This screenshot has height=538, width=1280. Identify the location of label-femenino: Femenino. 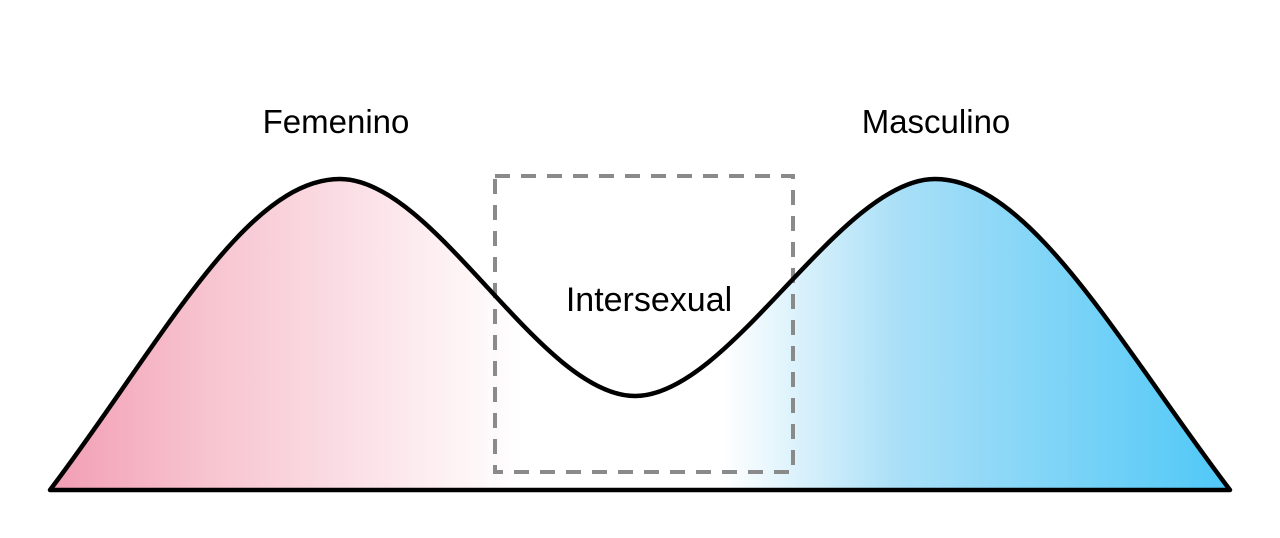
(336, 121).